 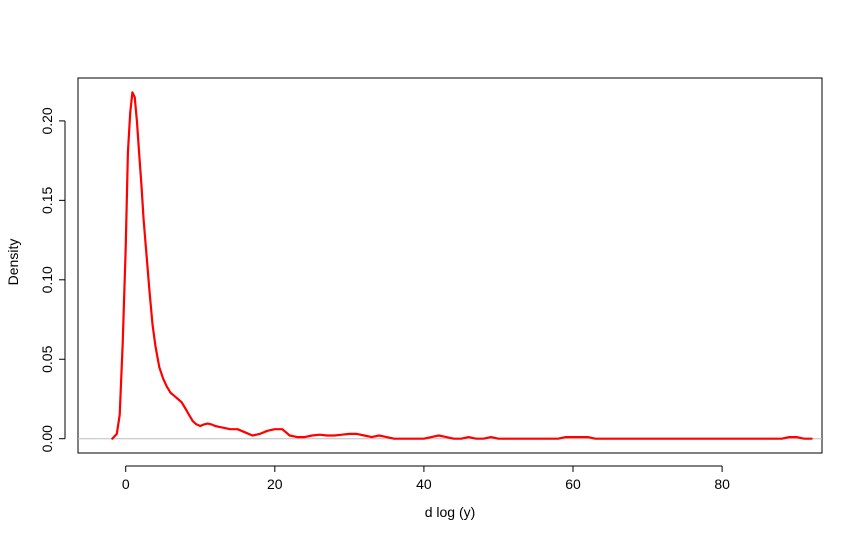 I want to click on x-tick-label: 80, so click(x=722, y=484).